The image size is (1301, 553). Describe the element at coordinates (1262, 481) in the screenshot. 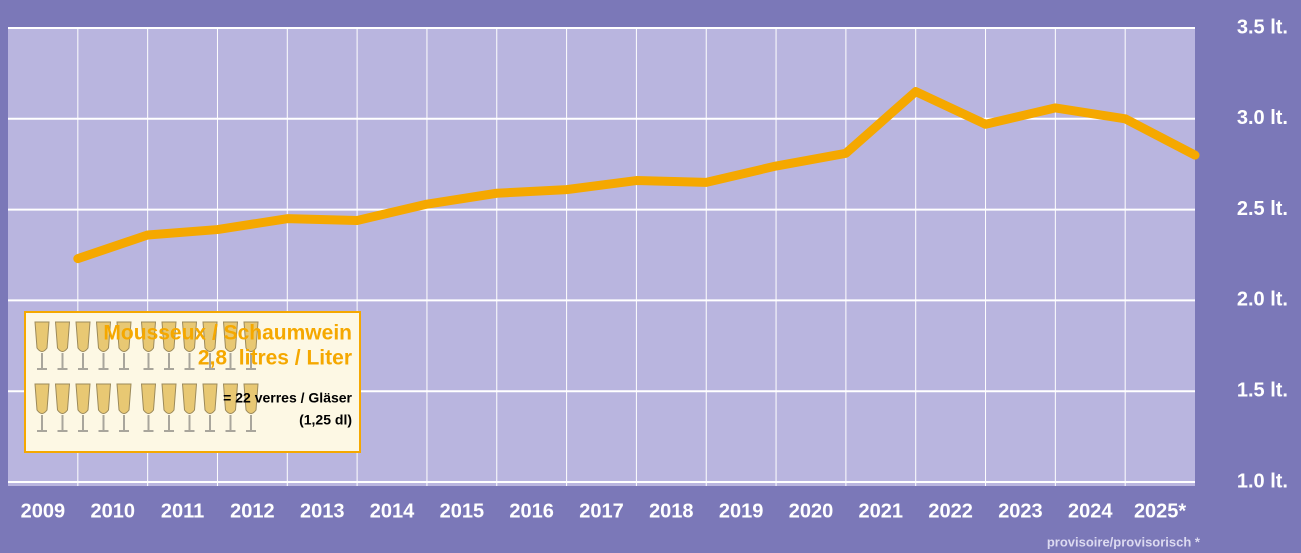

I see `y-tick-label: 1.0 lt.` at that location.